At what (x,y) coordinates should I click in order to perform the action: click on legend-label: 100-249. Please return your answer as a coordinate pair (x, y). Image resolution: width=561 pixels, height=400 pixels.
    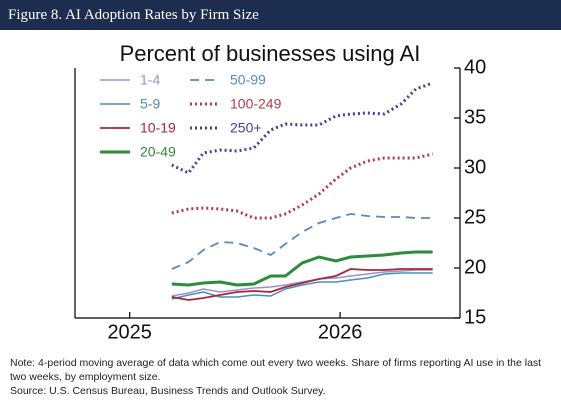
    Looking at the image, I should click on (256, 104).